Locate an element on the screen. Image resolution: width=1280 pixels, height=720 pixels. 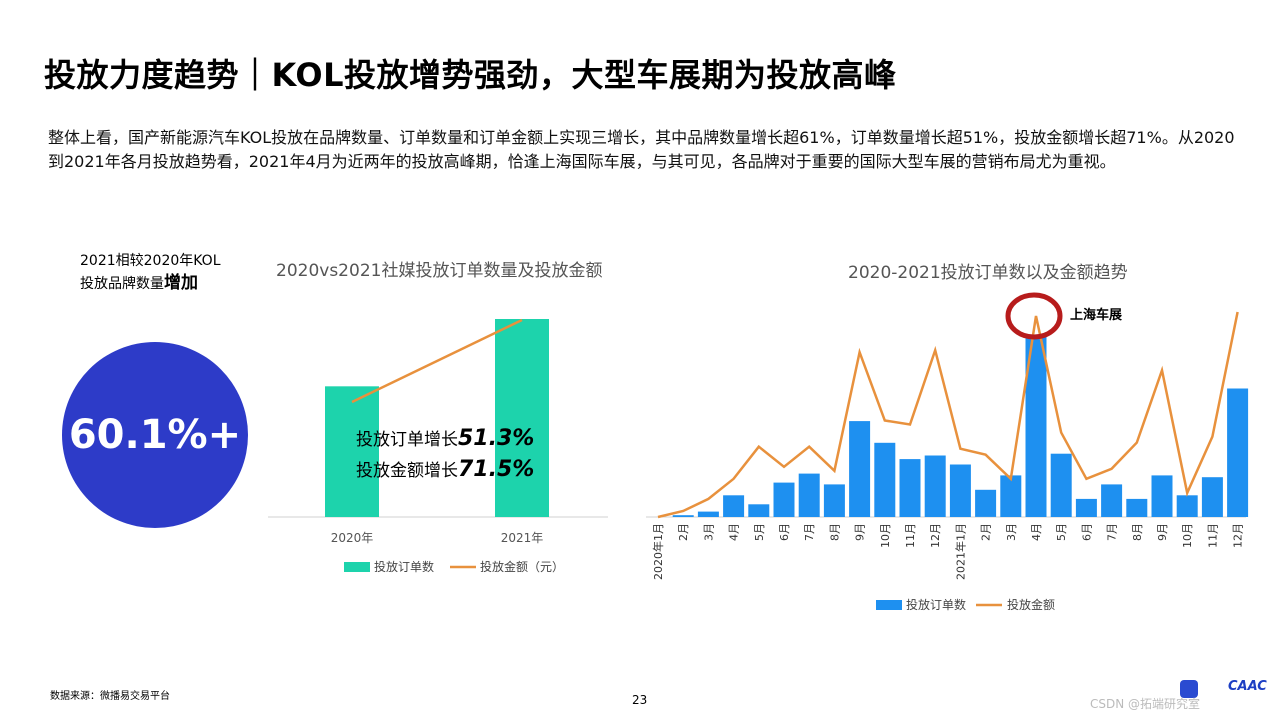
chart1-annotation-amount: 投放金额增长71.5% is located at coordinates (445, 469).